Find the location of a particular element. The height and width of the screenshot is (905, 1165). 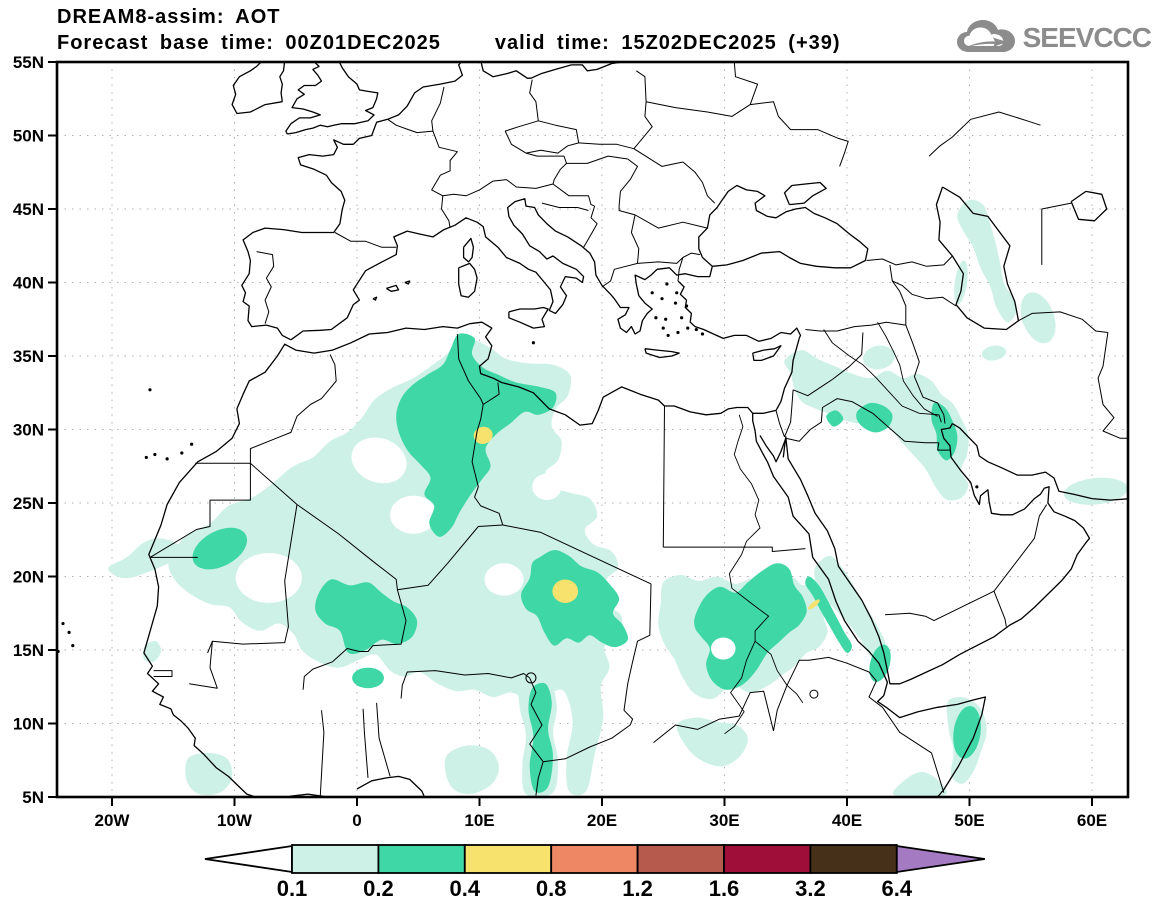

legend-value-label: 6.4 is located at coordinates (897, 888).